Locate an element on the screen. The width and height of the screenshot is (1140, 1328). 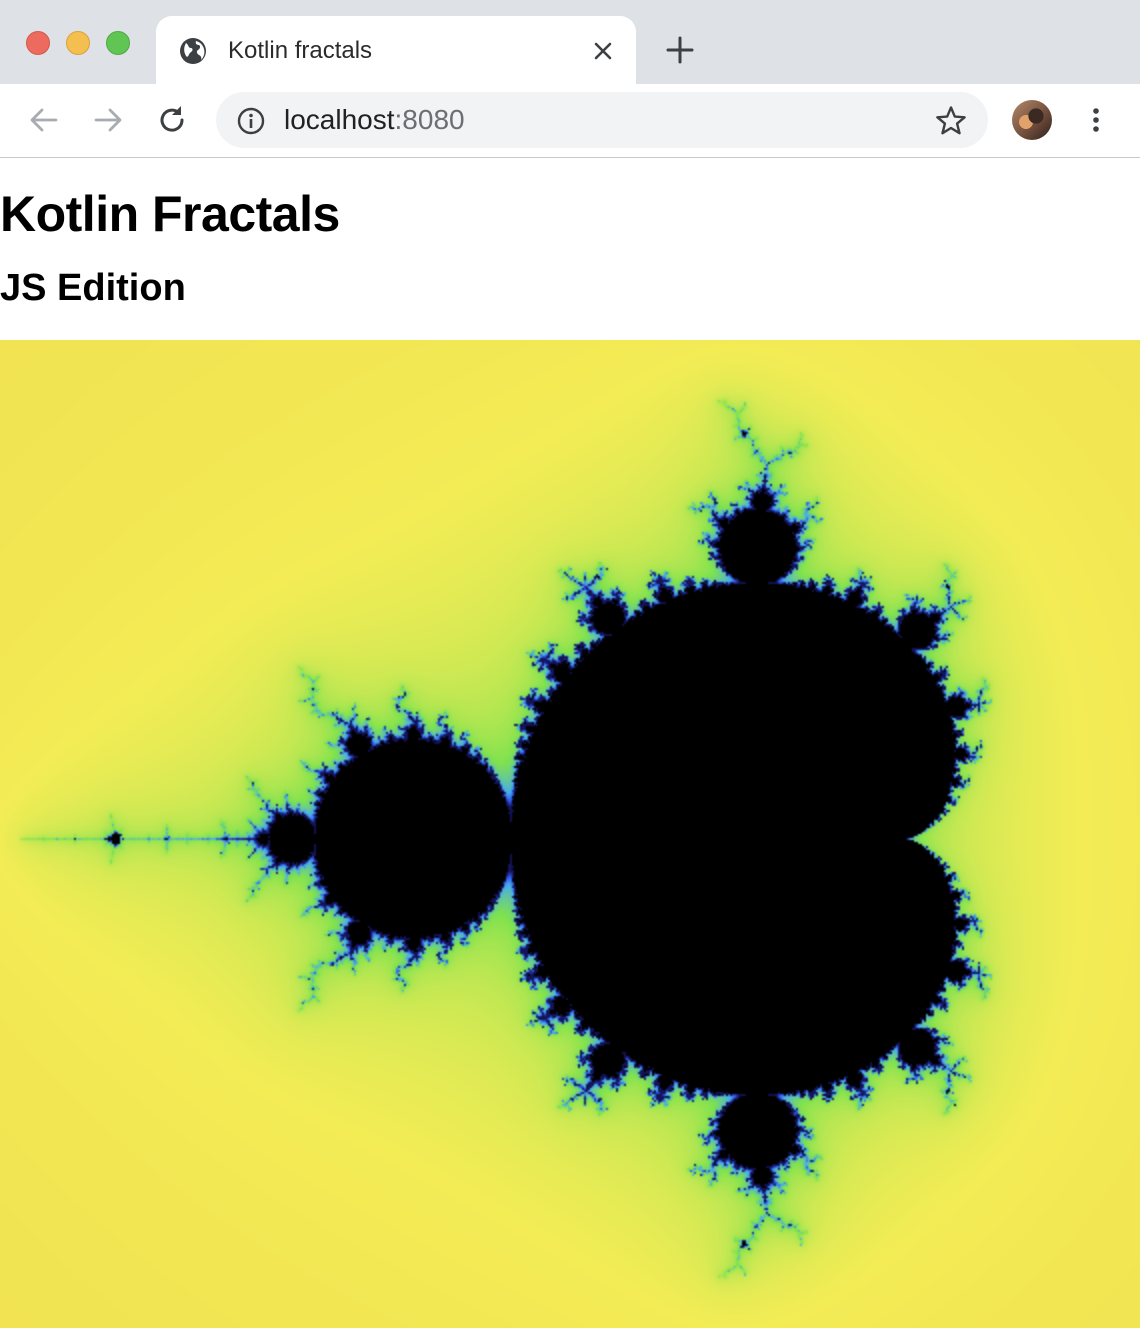
back-arrow-icon is located at coordinates (44, 120).